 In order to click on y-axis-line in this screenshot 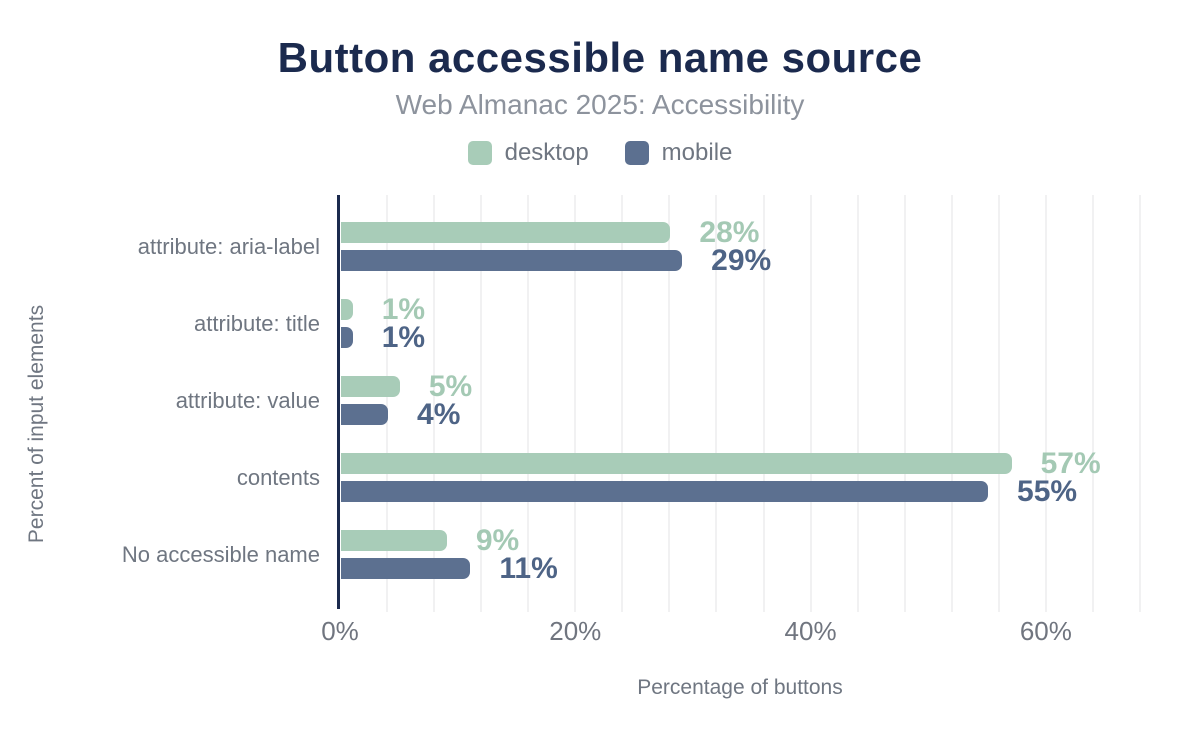, I will do `click(338, 402)`.